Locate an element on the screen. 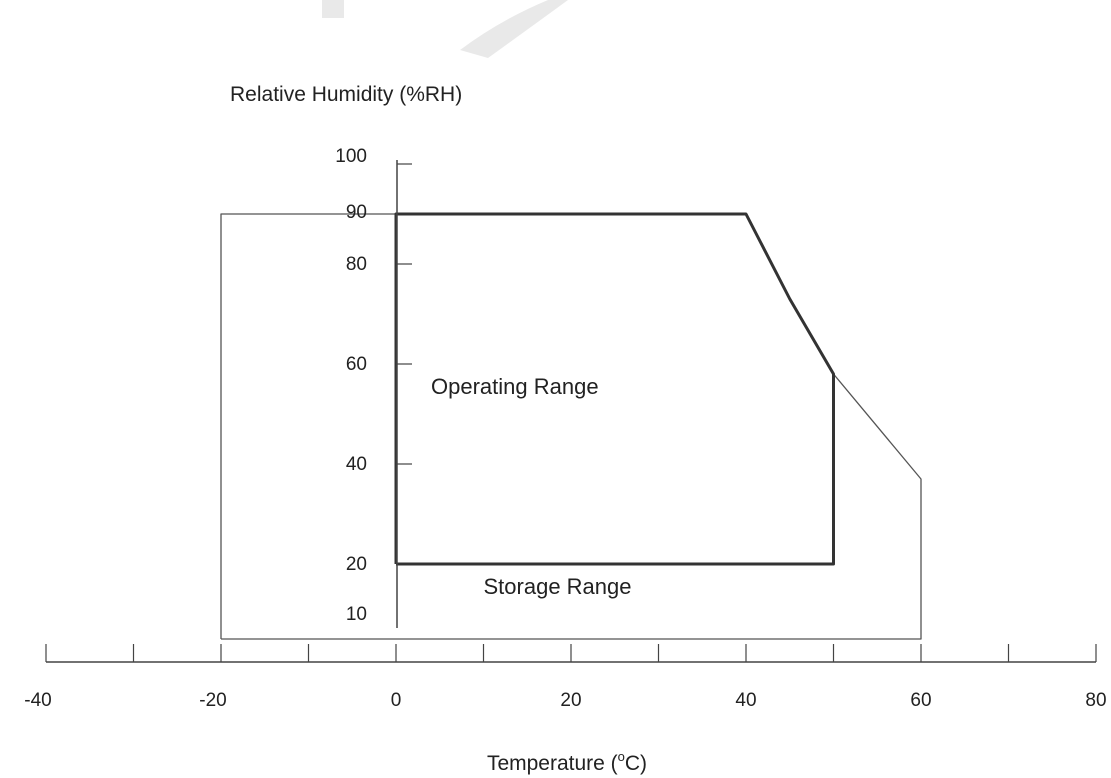  y-axis-title: Relative Humidity (%RH) is located at coordinates (346, 94).